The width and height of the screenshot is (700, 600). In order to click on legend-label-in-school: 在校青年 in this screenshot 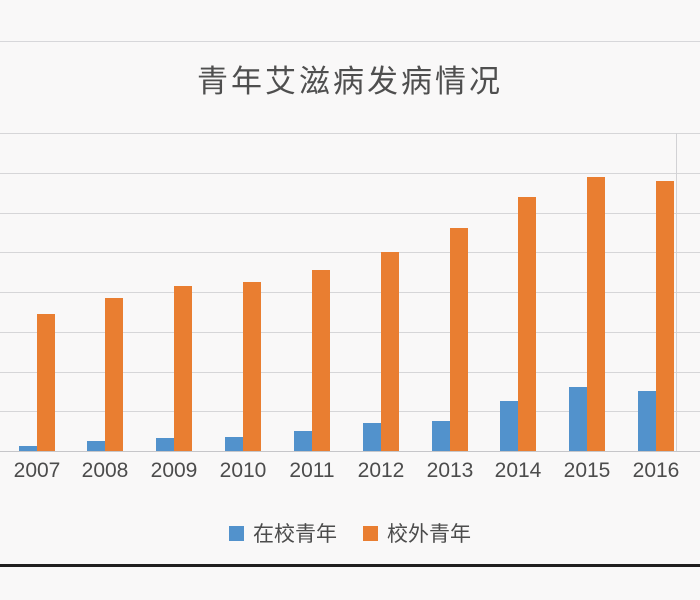, I will do `click(295, 534)`.